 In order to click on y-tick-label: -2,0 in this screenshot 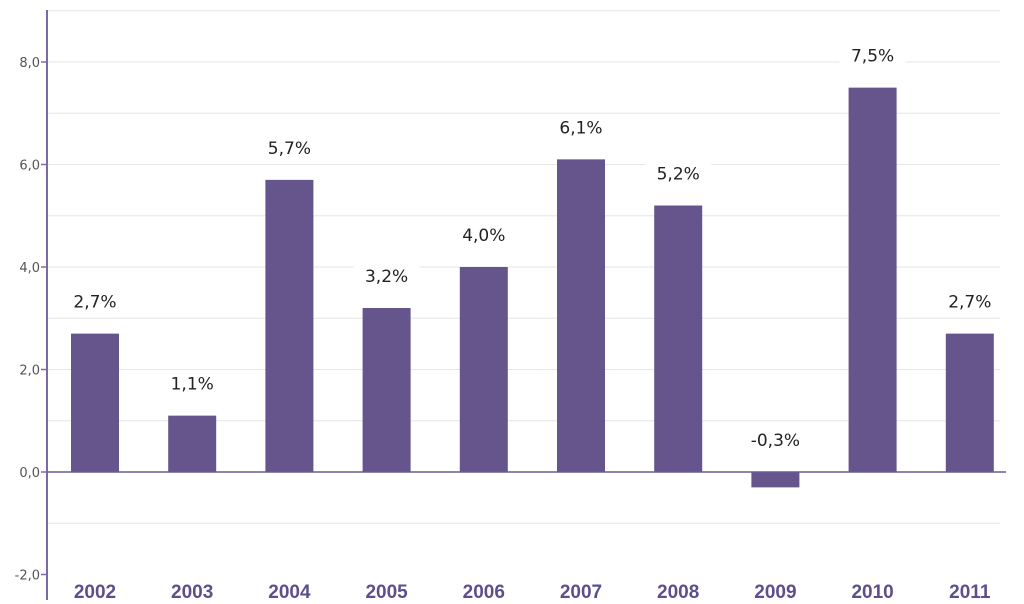, I will do `click(27, 576)`.